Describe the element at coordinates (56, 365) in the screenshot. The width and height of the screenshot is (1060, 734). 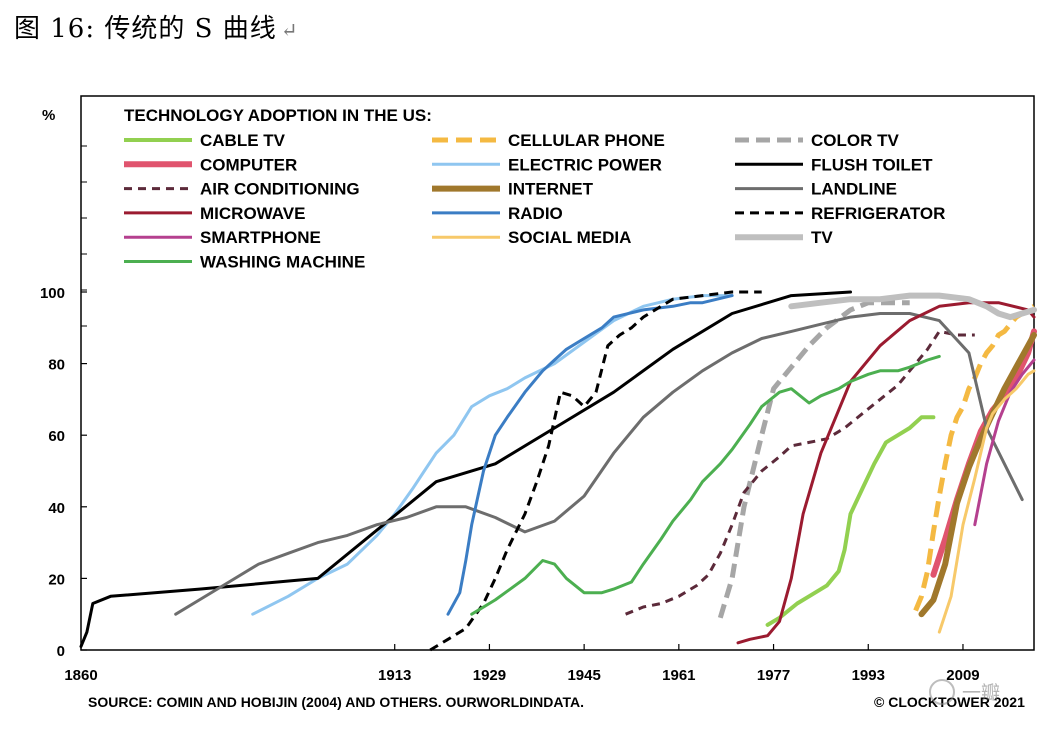
I see `y-tick-label: 80` at that location.